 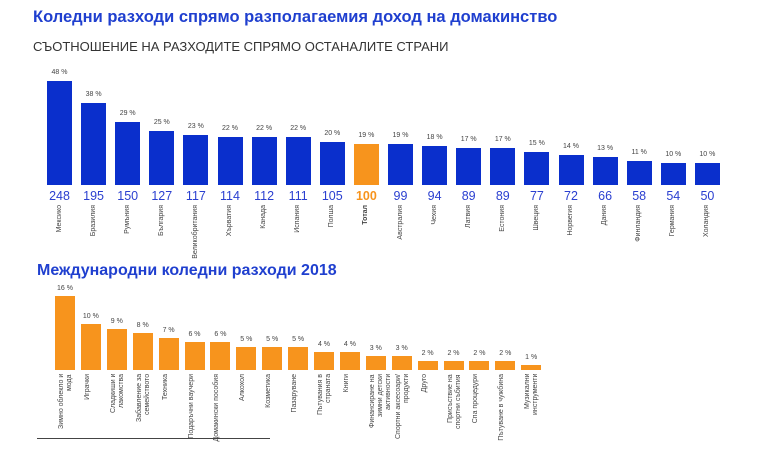 What do you see at coordinates (502, 407) in the screenshot?
I see `category-label: Пътуване в чужбина` at bounding box center [502, 407].